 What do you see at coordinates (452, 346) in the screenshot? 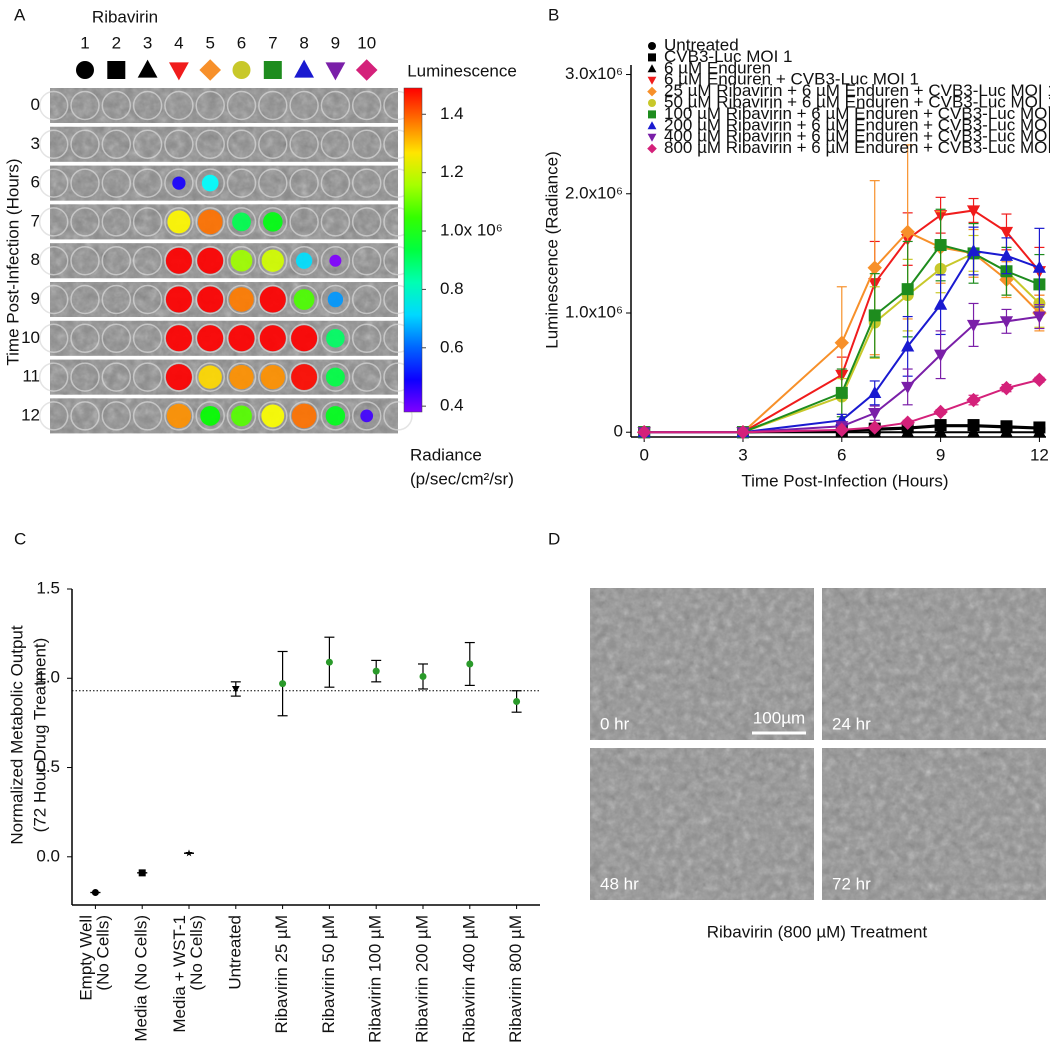
I see `colorbar-tick-label: 0.6` at bounding box center [452, 346].